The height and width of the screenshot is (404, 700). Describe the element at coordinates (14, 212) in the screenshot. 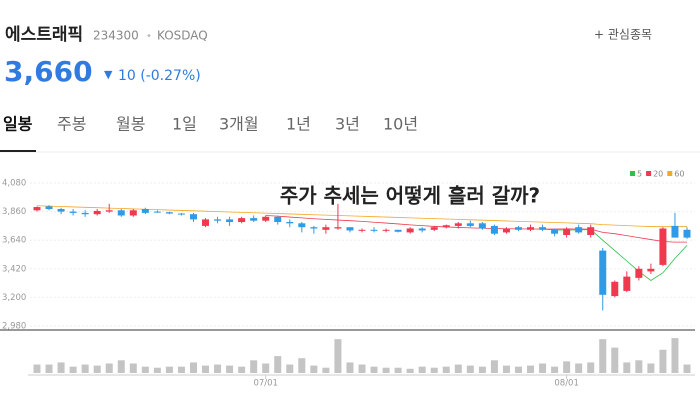

I see `y-tick-label: 3,860` at that location.